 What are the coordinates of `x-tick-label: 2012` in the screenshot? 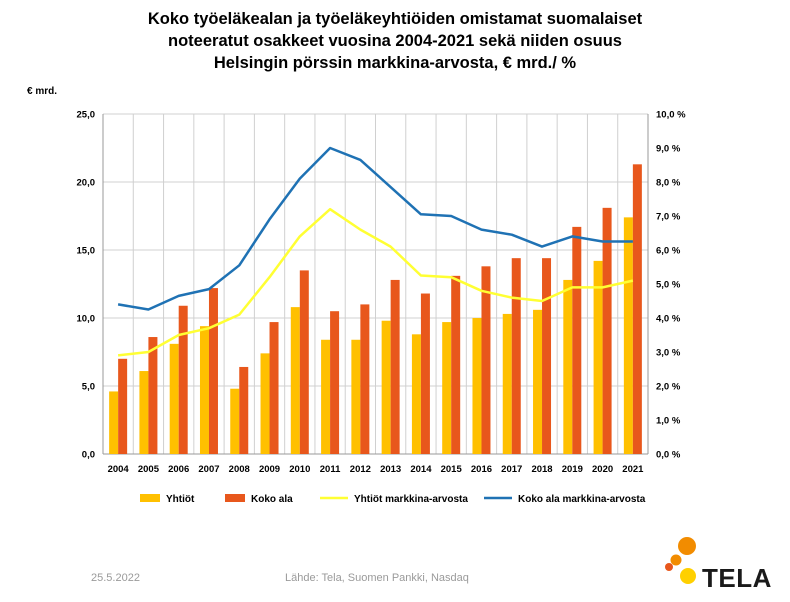 It's located at (360, 469).